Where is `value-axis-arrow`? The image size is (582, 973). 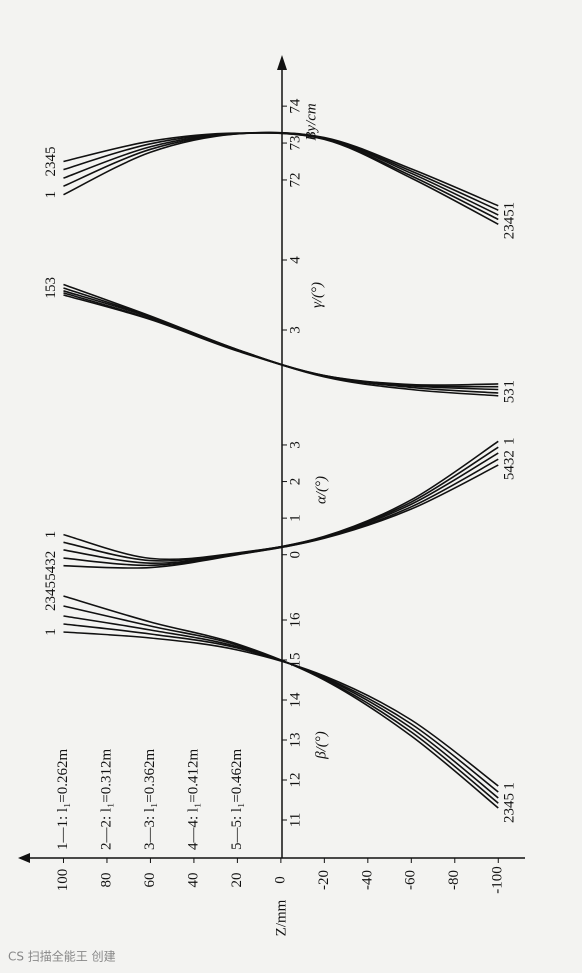
value-axis-arrow is located at coordinates (282, 62).